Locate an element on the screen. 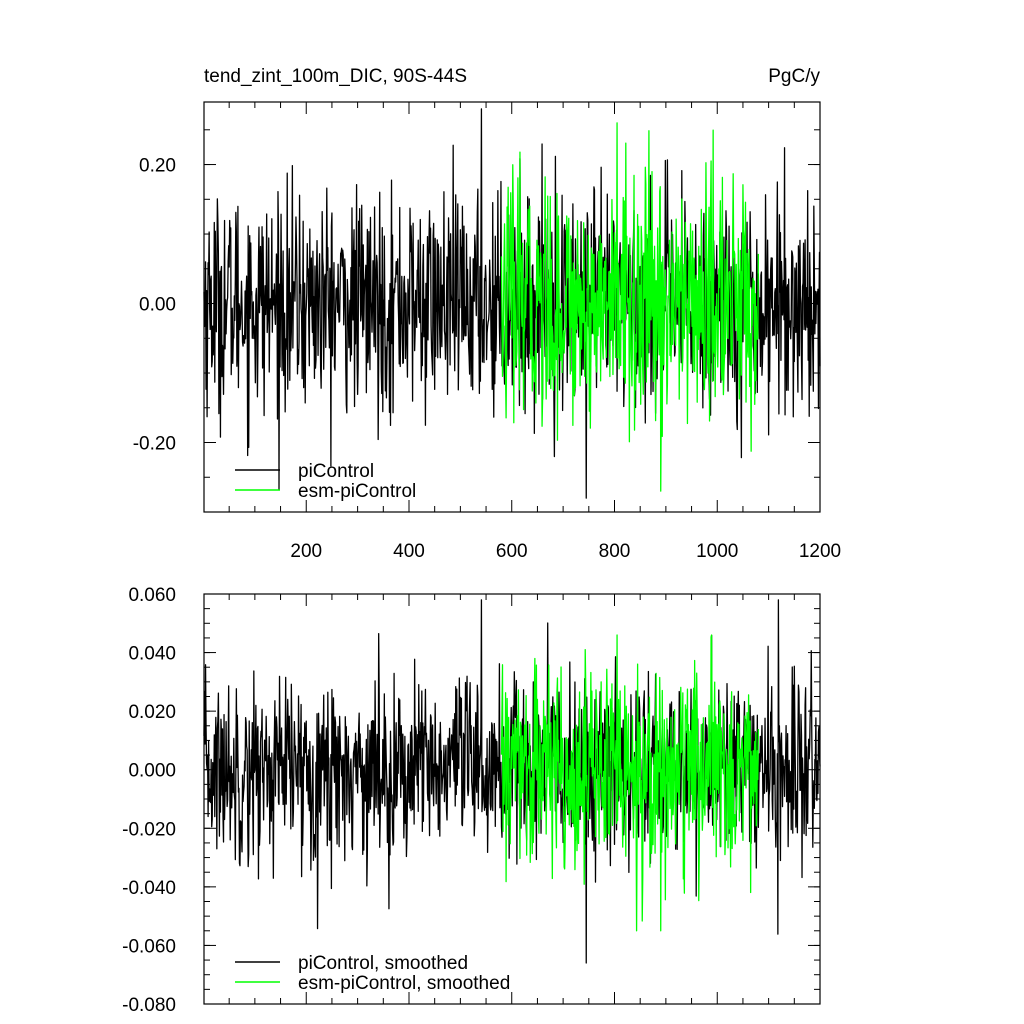  legend-label-esm-picontrol-smoothed: esm-piControl, smoothed is located at coordinates (404, 983).